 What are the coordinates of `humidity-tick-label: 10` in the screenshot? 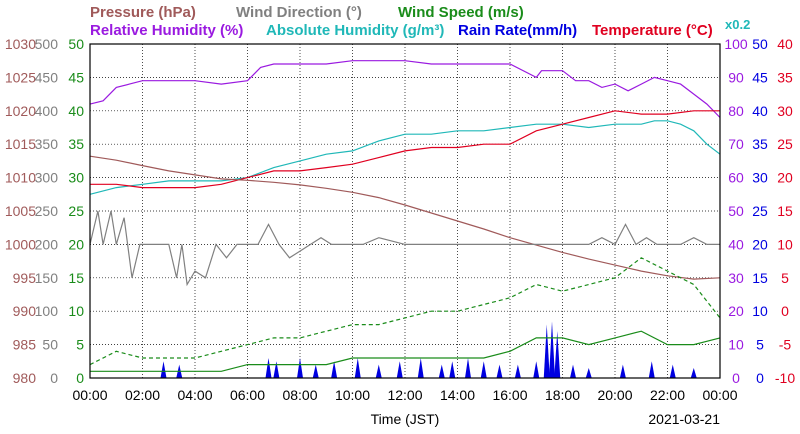 It's located at (736, 345).